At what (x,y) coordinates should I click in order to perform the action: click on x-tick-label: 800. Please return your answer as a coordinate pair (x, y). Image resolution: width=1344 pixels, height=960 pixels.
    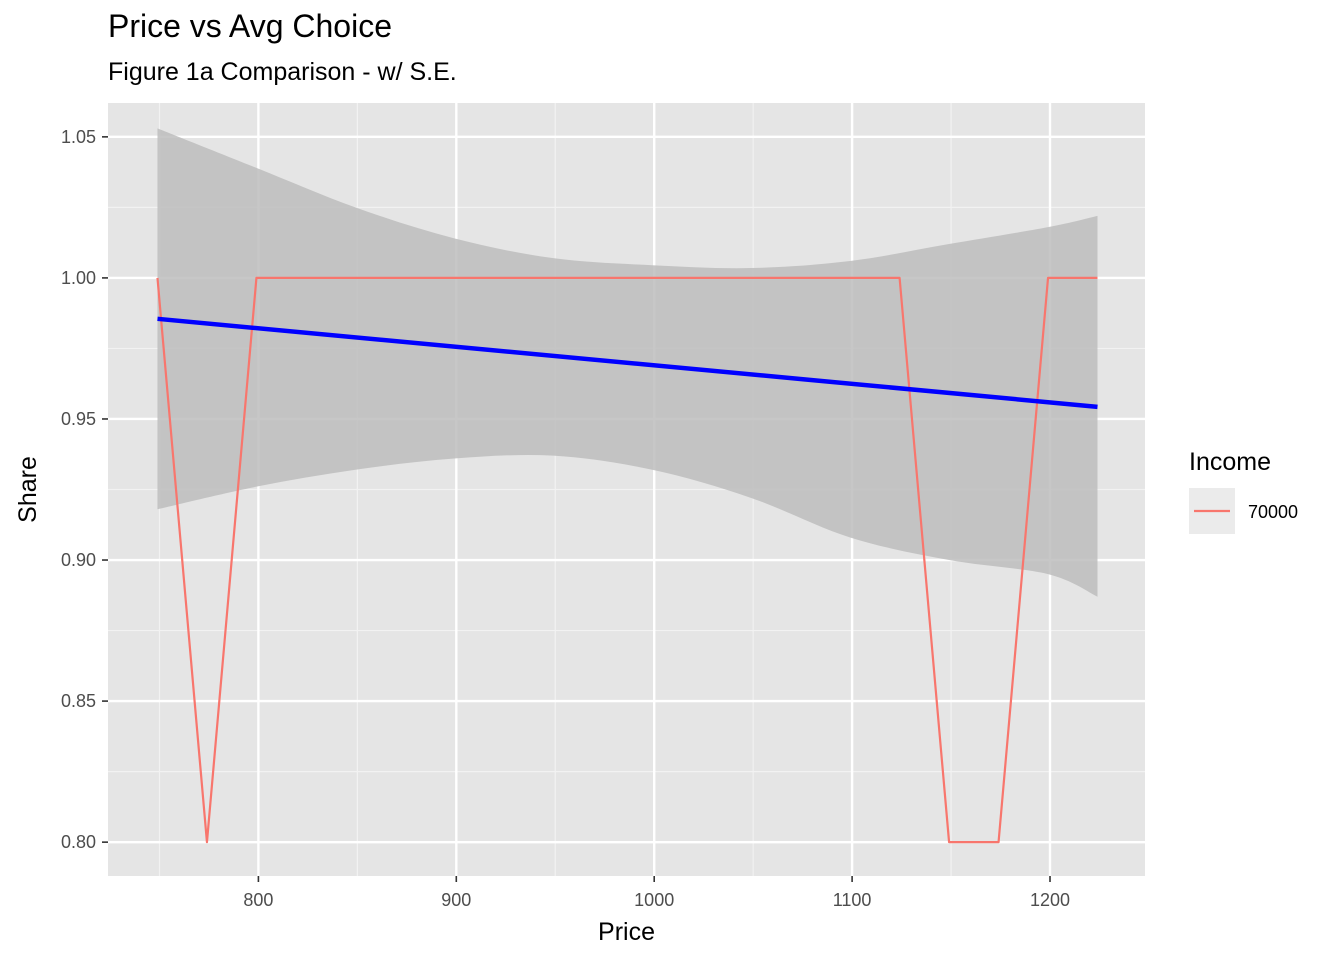
    Looking at the image, I should click on (258, 900).